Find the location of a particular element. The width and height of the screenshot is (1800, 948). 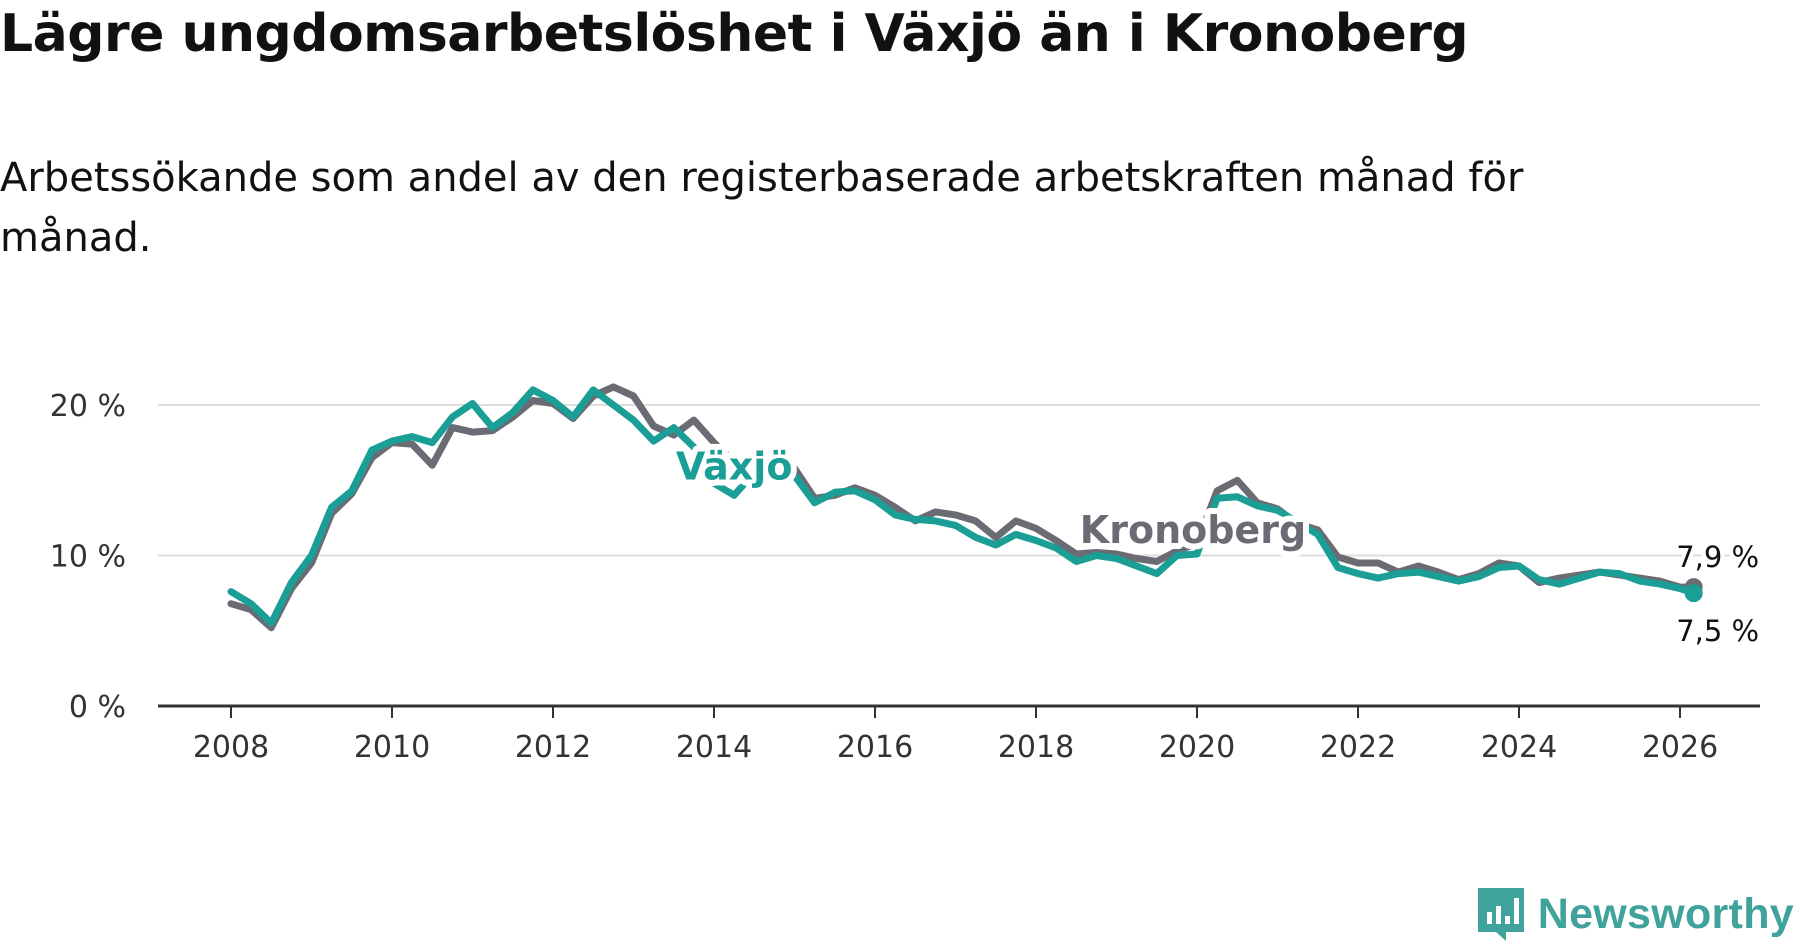

y-tick-label: 0 % is located at coordinates (97, 707).